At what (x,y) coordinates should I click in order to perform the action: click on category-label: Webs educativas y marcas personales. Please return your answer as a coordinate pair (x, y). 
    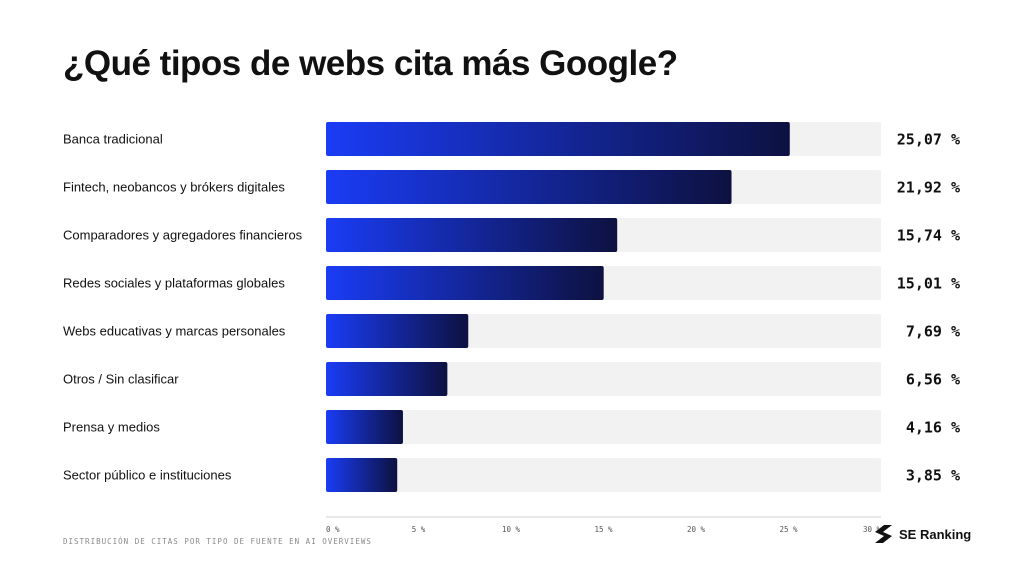
    Looking at the image, I should click on (174, 331).